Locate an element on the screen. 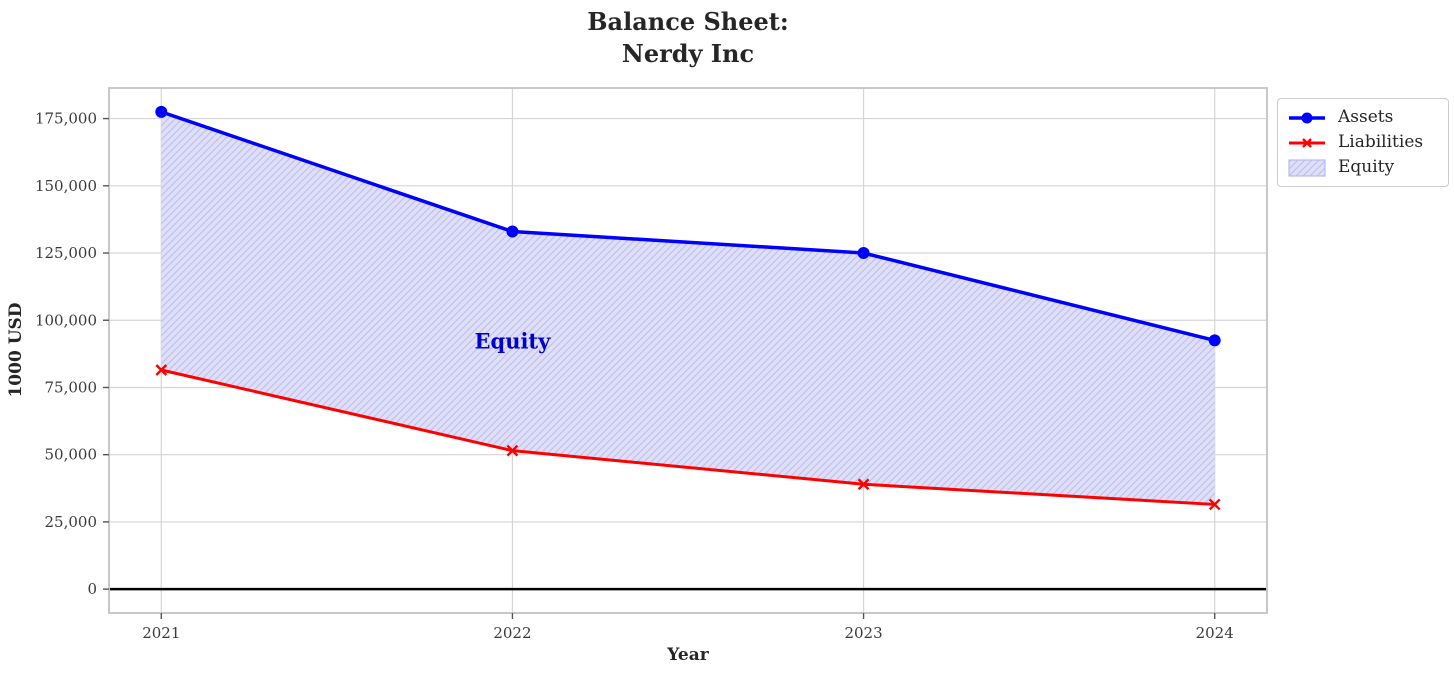 The width and height of the screenshot is (1454, 676). y-tick-label: 175,000 is located at coordinates (66, 119).